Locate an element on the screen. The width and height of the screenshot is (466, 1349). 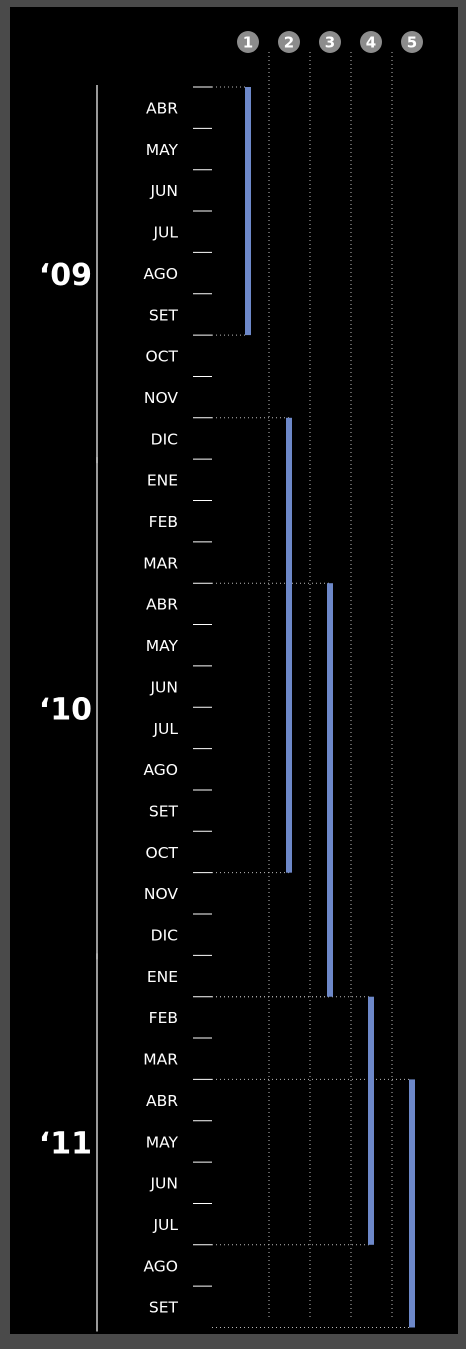
year-label: ‘09 is located at coordinates (65, 275).